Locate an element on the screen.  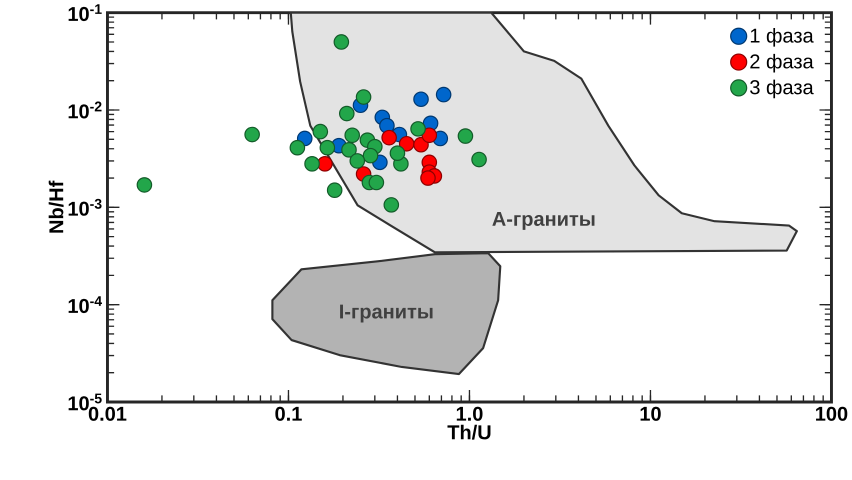
y-tick-label: 10$^{-4}$ is located at coordinates (85, 305).